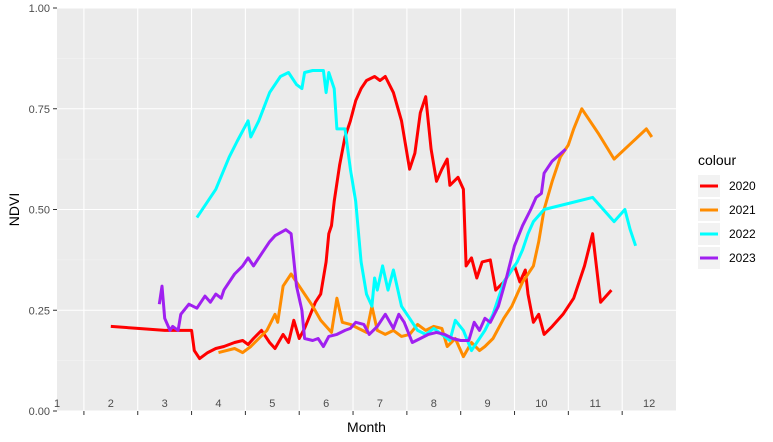 The height and width of the screenshot is (442, 773). I want to click on x-tick-label: 4, so click(218, 404).